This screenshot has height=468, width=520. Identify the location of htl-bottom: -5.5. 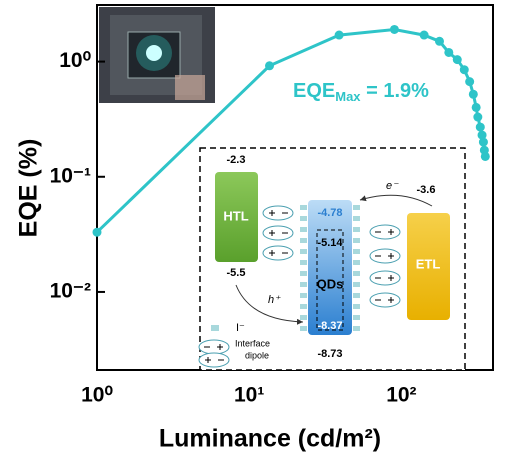
(236, 273).